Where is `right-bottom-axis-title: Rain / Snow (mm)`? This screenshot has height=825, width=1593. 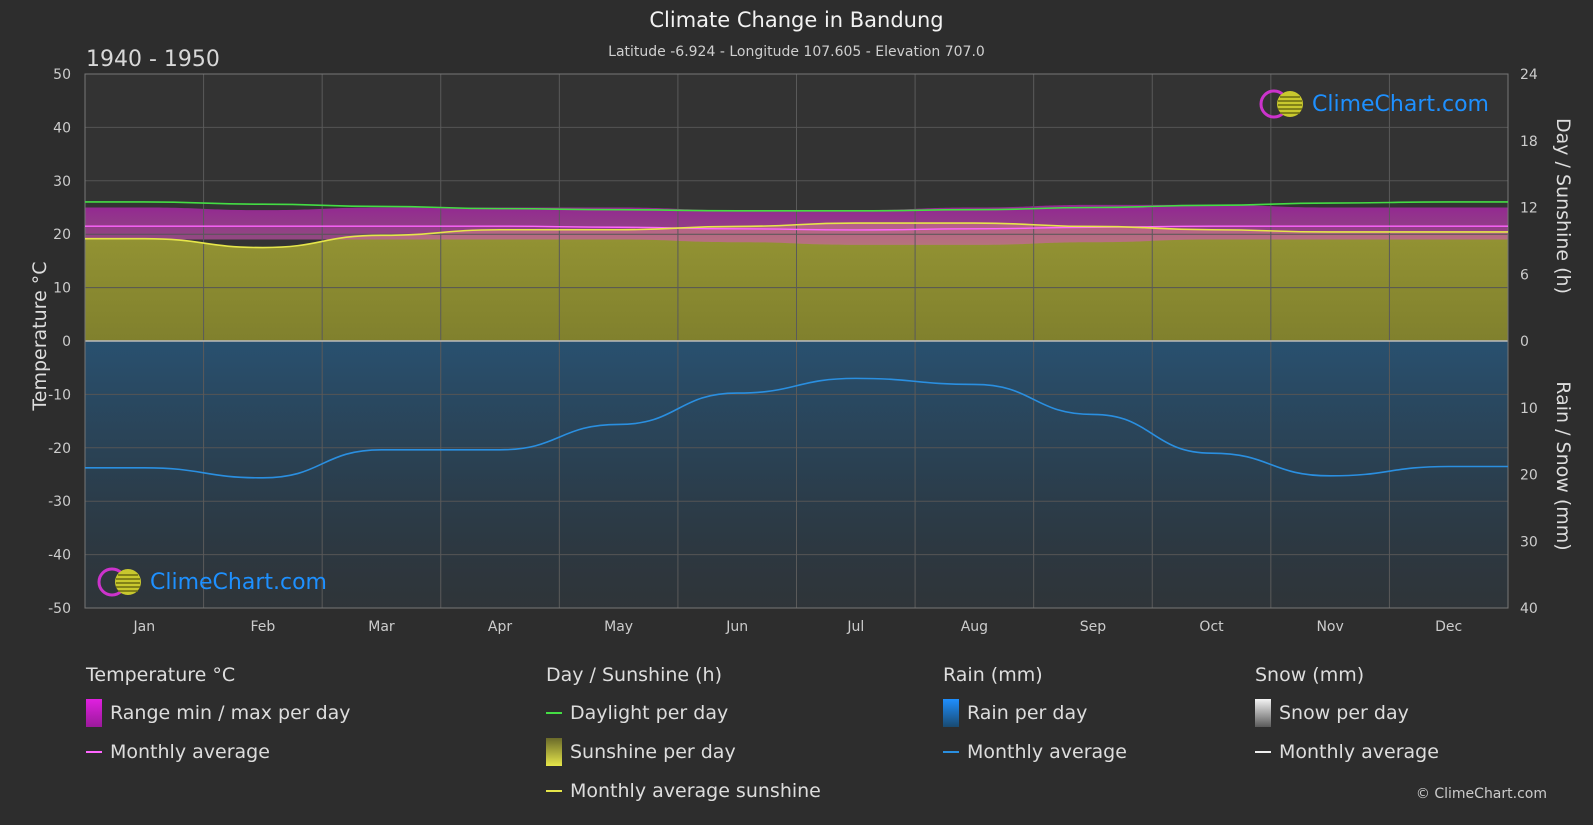
right-bottom-axis-title: Rain / Snow (mm) is located at coordinates (1563, 466).